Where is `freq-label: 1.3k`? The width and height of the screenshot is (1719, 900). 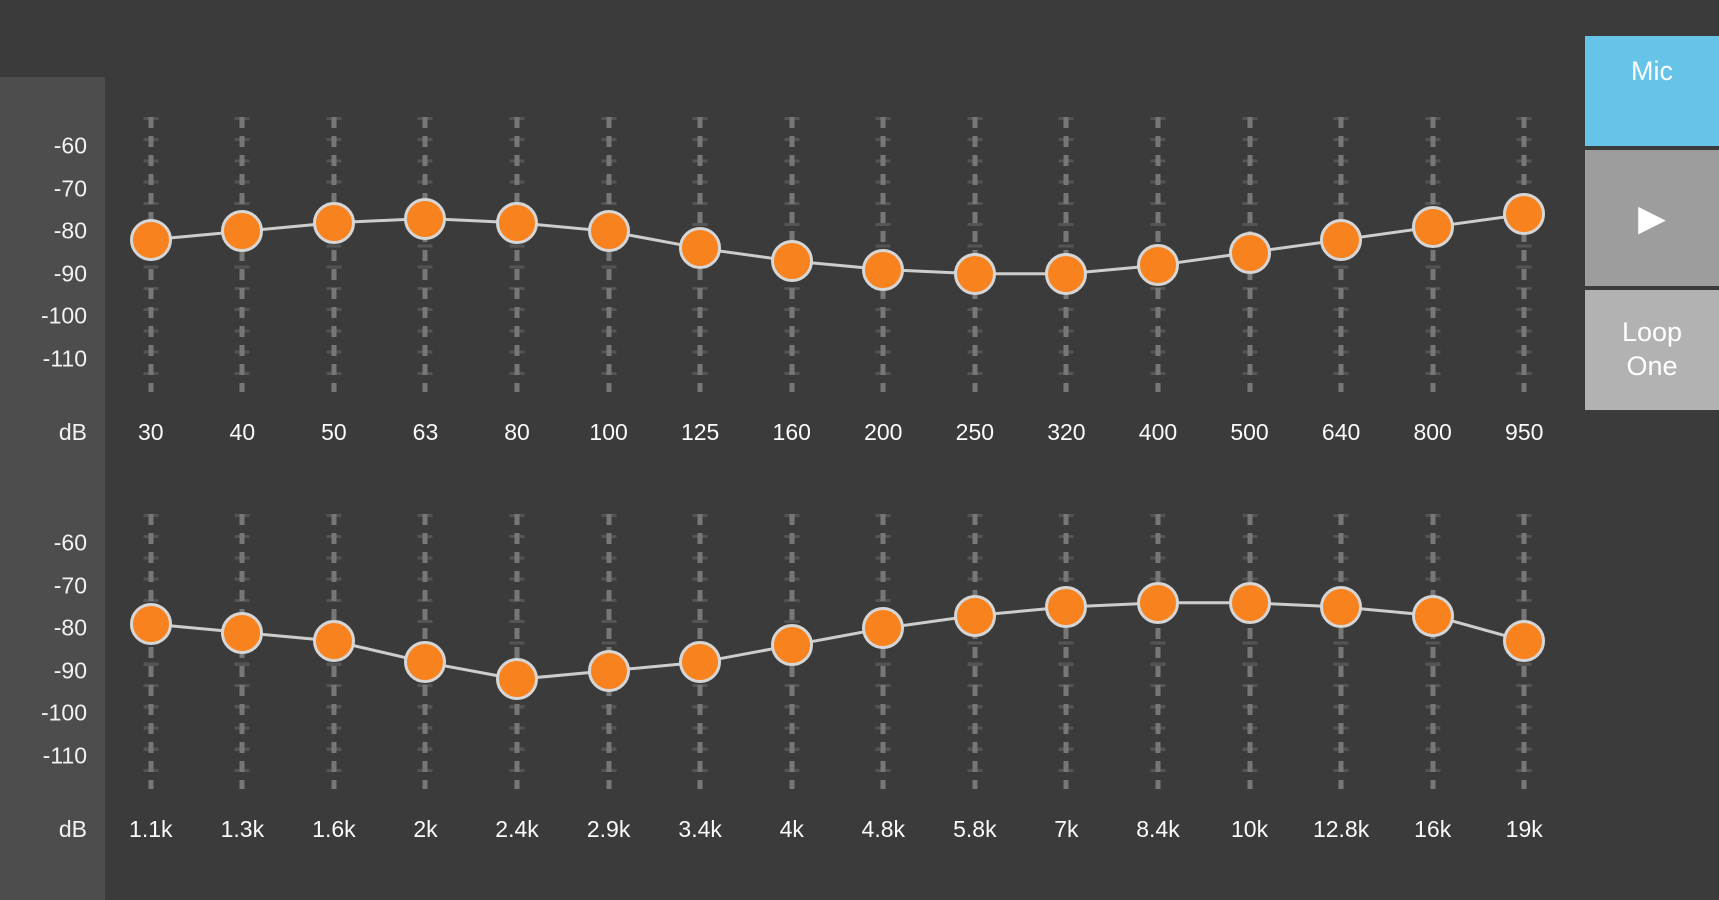 freq-label: 1.3k is located at coordinates (242, 829).